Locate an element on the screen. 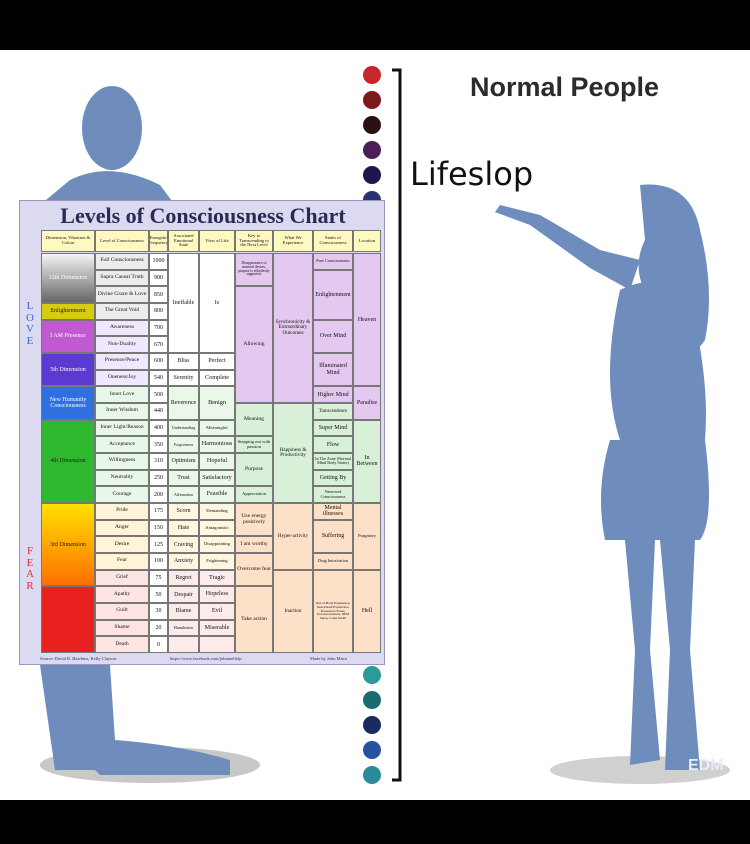  bottom-bar is located at coordinates (375, 822).